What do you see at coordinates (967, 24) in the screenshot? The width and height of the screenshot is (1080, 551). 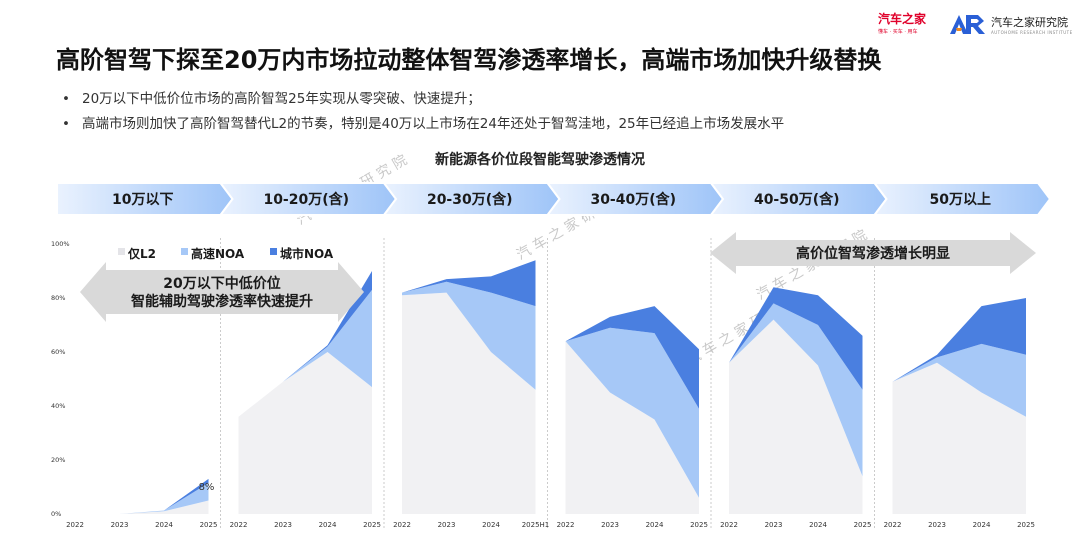 I see `ar-logo-icon` at bounding box center [967, 24].